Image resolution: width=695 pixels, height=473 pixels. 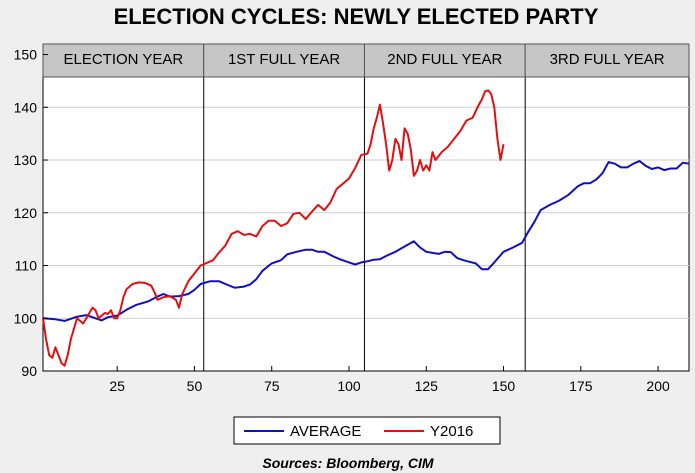 What do you see at coordinates (444, 59) in the screenshot?
I see `period-header-label: 2ND FULL YEAR` at bounding box center [444, 59].